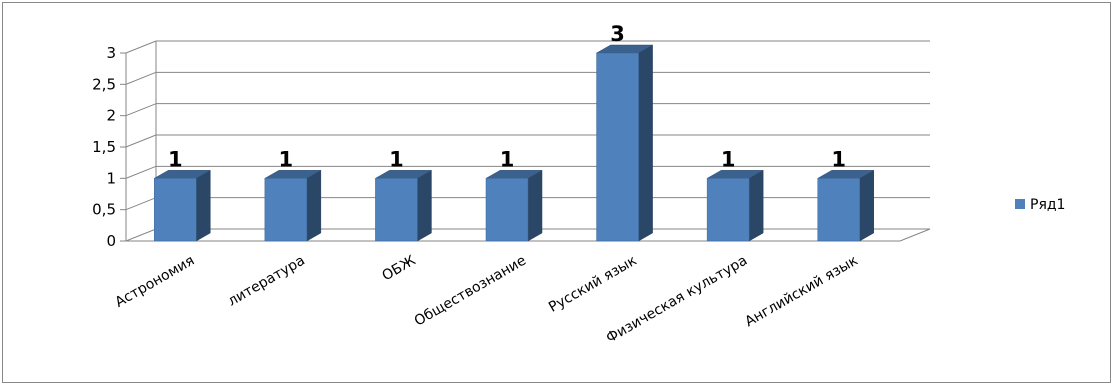 The width and height of the screenshot is (1115, 387). I want to click on x-tick-label: ОБЖ, so click(398, 269).